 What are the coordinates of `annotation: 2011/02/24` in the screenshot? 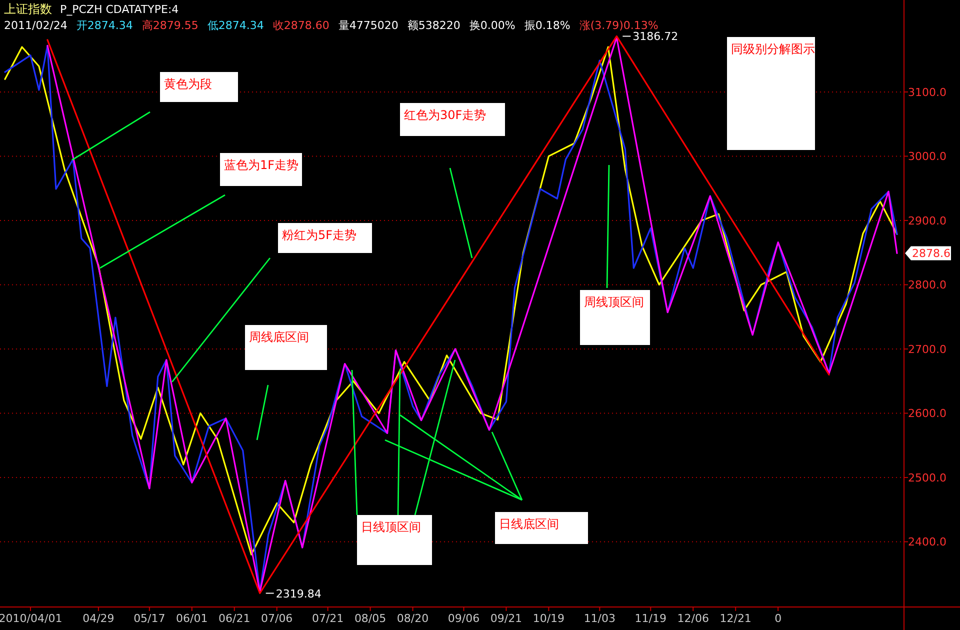 It's located at (36, 25).